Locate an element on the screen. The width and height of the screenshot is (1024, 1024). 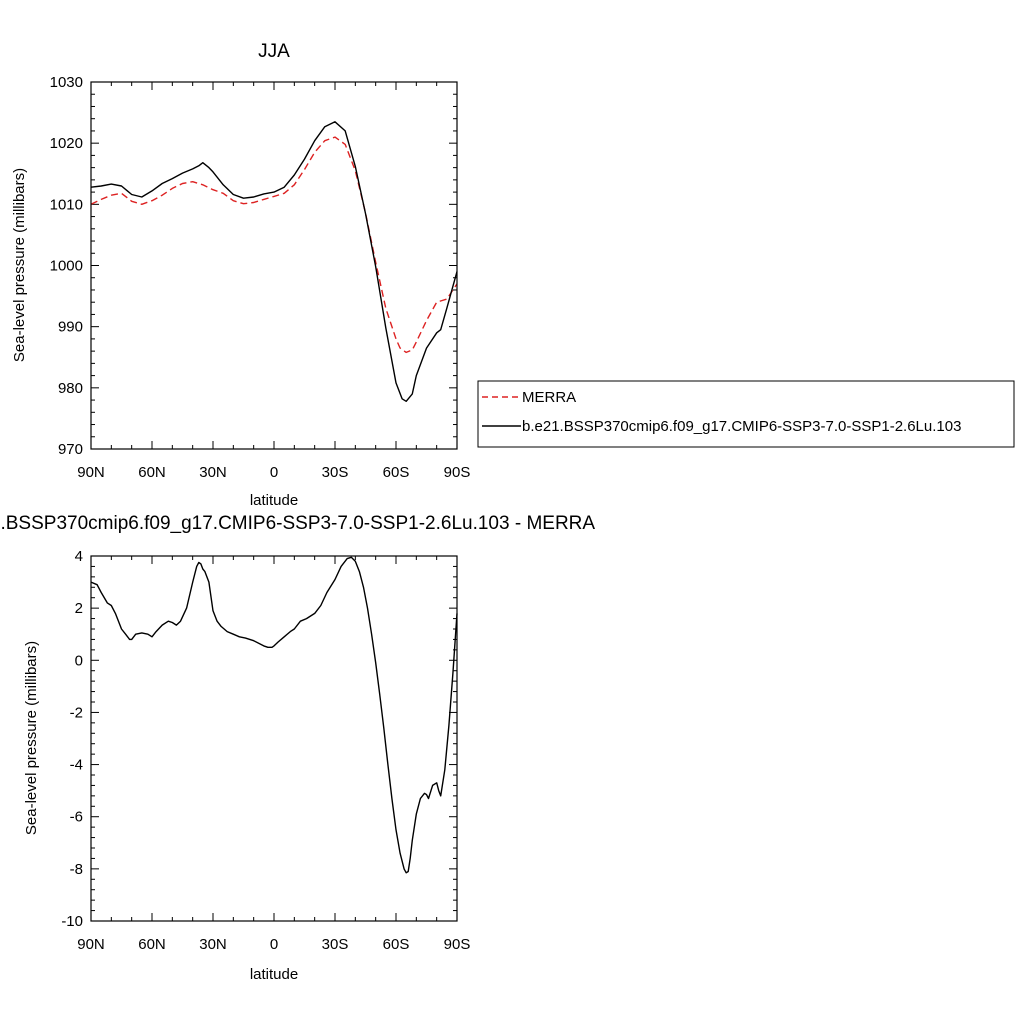
top-chart-xtick-label: 30N is located at coordinates (213, 472).